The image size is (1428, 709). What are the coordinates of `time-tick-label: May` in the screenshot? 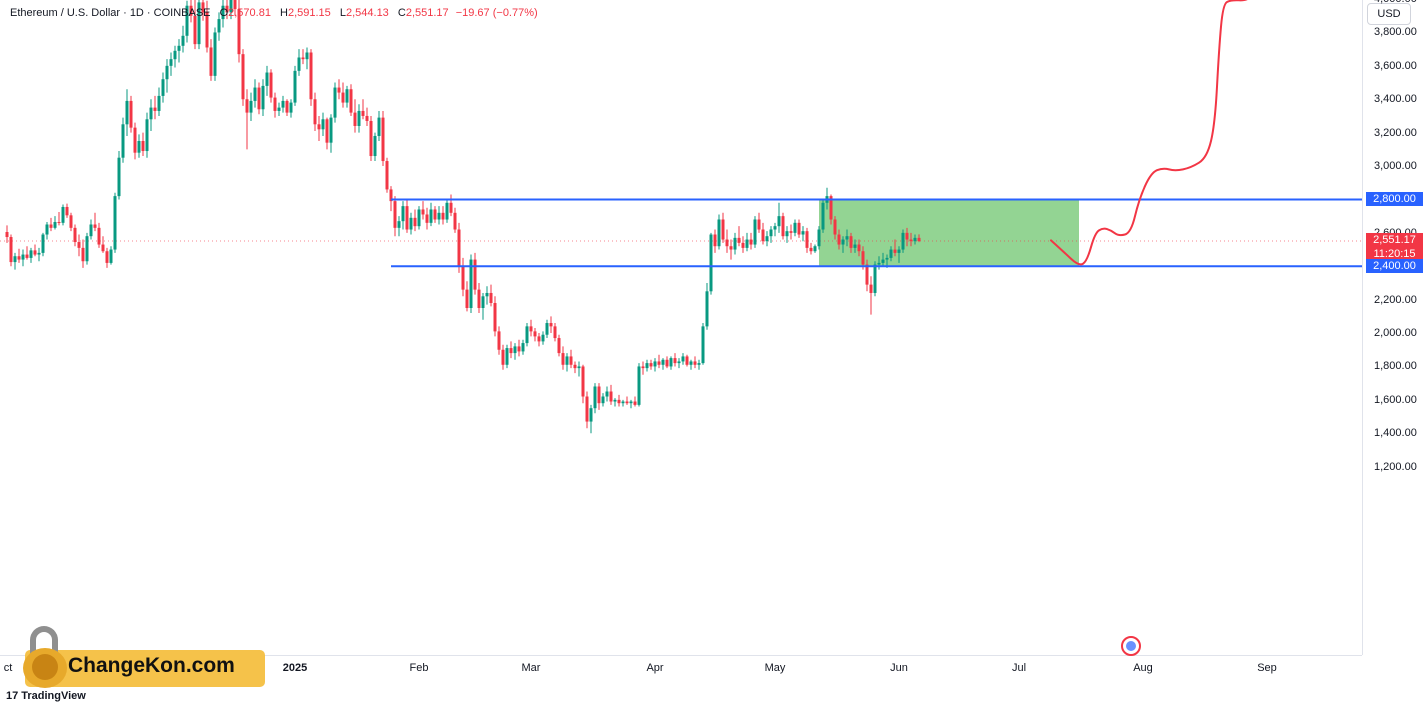 It's located at (775, 668).